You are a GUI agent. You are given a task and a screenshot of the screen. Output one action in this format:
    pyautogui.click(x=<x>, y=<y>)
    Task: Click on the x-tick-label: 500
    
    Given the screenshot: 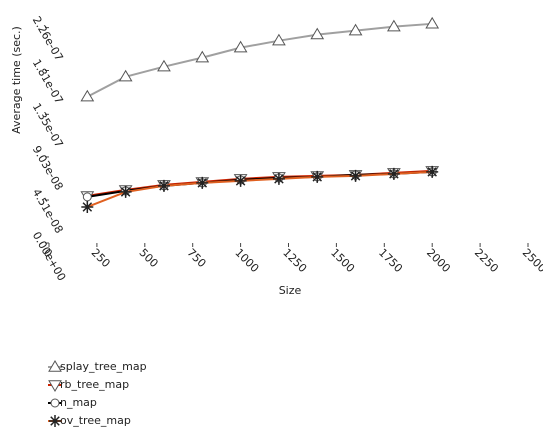 What is the action you would take?
    pyautogui.click(x=149, y=258)
    